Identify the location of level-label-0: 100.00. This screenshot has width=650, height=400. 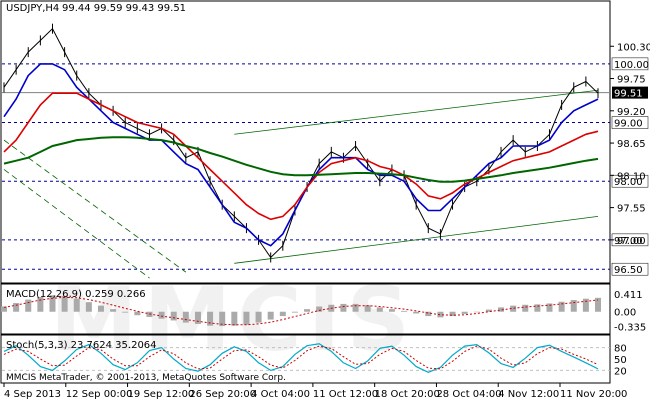
(631, 65).